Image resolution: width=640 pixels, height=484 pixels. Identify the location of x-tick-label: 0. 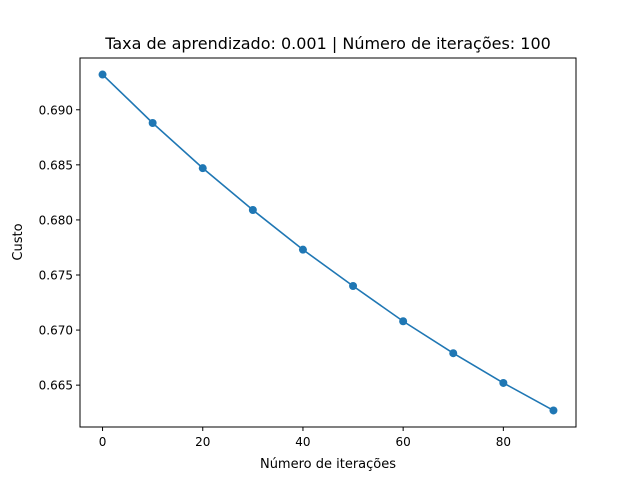
(103, 442).